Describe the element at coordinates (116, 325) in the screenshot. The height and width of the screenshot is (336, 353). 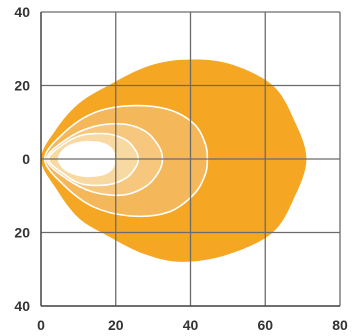
I see `x-tick-label: 20` at that location.